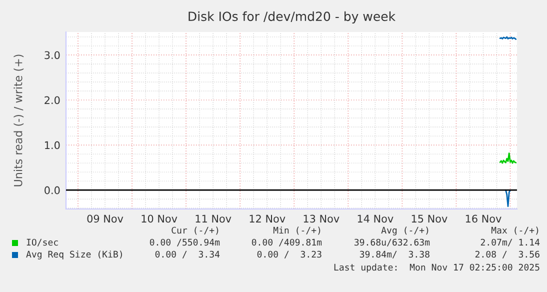 This screenshot has height=292, width=547. Describe the element at coordinates (395, 254) in the screenshot. I see `text: 39.84m/ 3.38` at that location.